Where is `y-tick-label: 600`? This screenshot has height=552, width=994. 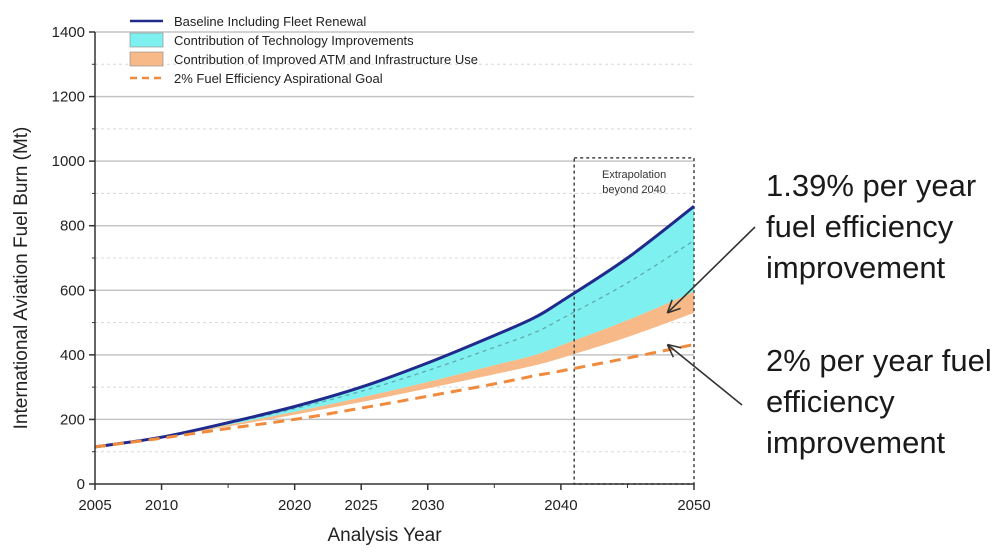
y-tick-label: 600 is located at coordinates (72, 290).